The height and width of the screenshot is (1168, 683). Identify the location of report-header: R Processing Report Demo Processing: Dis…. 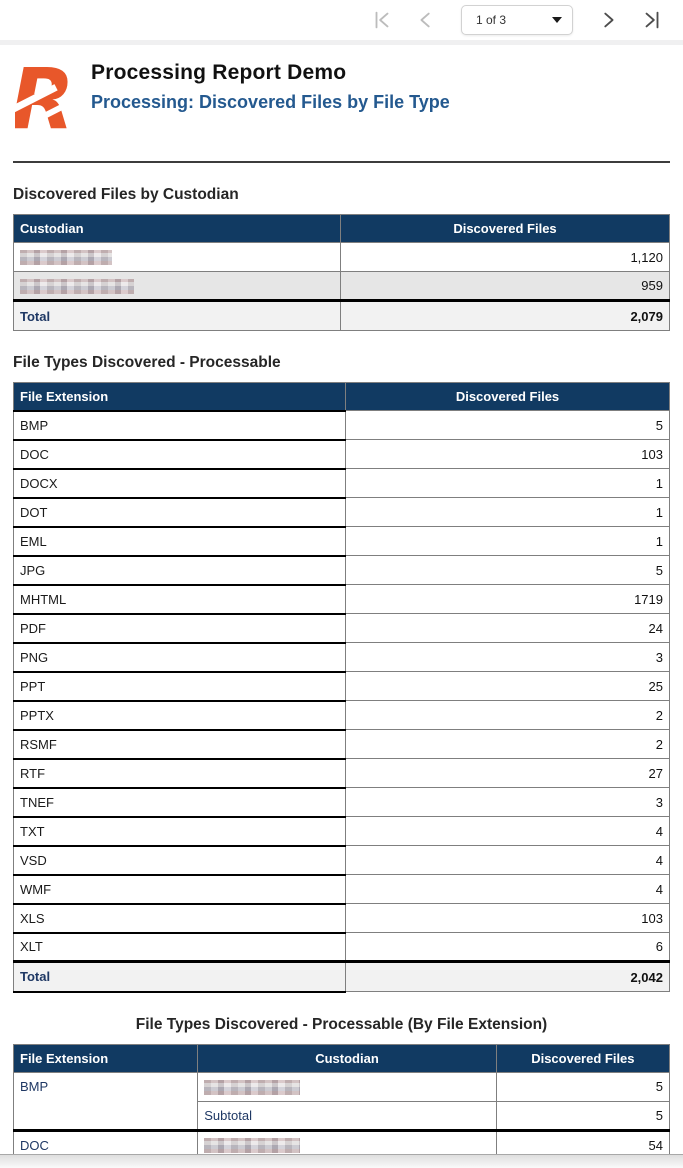
(341, 90).